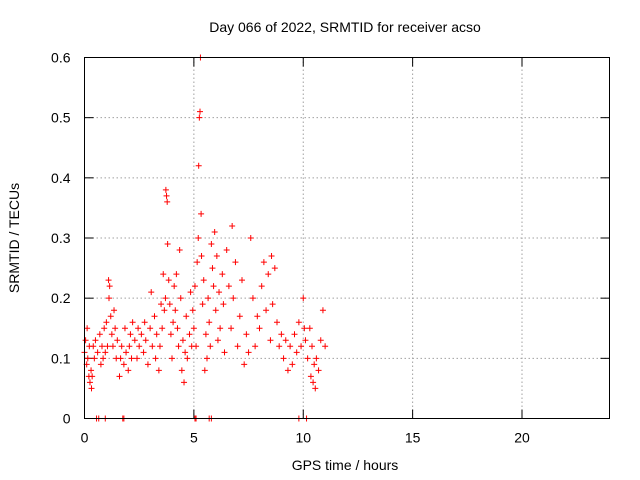  What do you see at coordinates (61, 358) in the screenshot?
I see `y-tick-label: 0.1` at bounding box center [61, 358].